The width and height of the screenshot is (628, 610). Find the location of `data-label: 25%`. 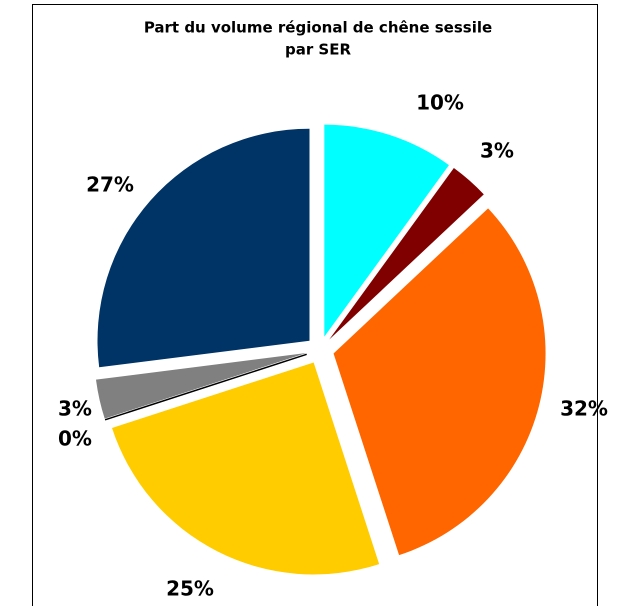

data-label: 25% is located at coordinates (190, 589).